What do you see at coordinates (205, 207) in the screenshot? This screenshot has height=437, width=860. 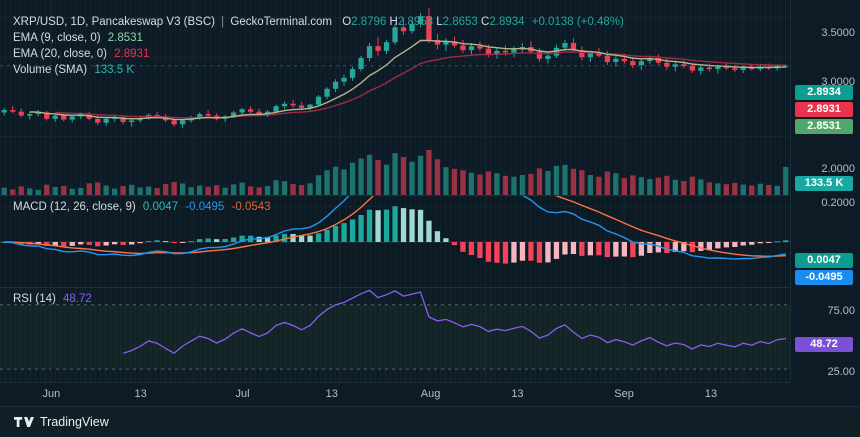 I see `macd-line-value: -0.0495` at bounding box center [205, 207].